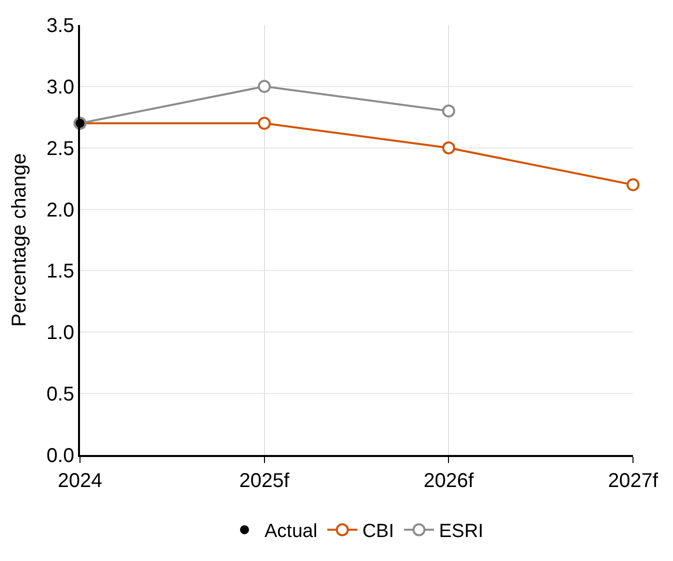  What do you see at coordinates (60, 26) in the screenshot?
I see `y-tick-label: 3.5` at bounding box center [60, 26].